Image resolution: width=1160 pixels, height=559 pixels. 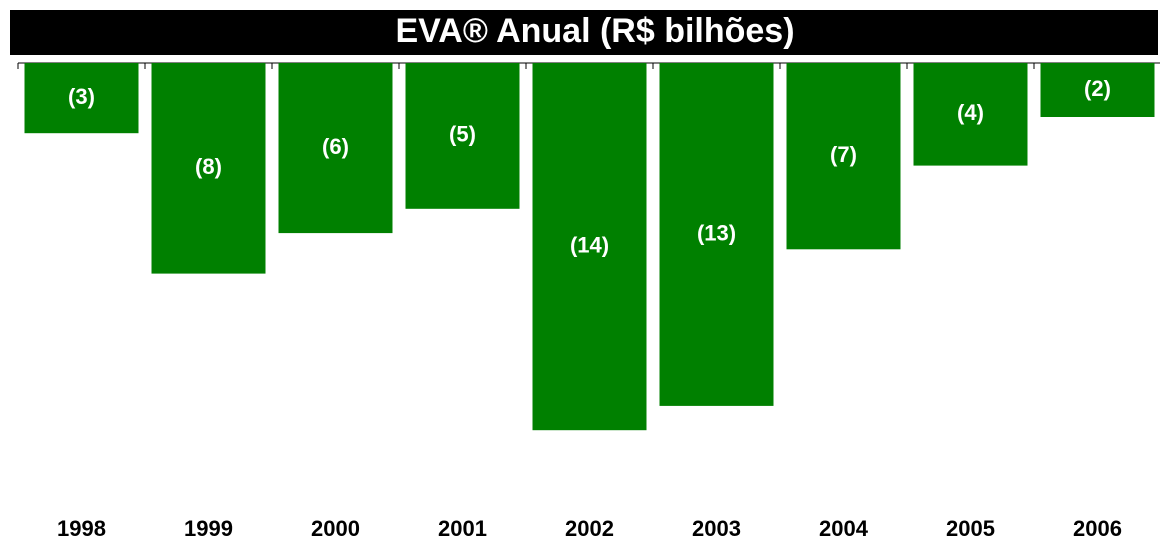 I want to click on value-label: (6), so click(x=335, y=146).